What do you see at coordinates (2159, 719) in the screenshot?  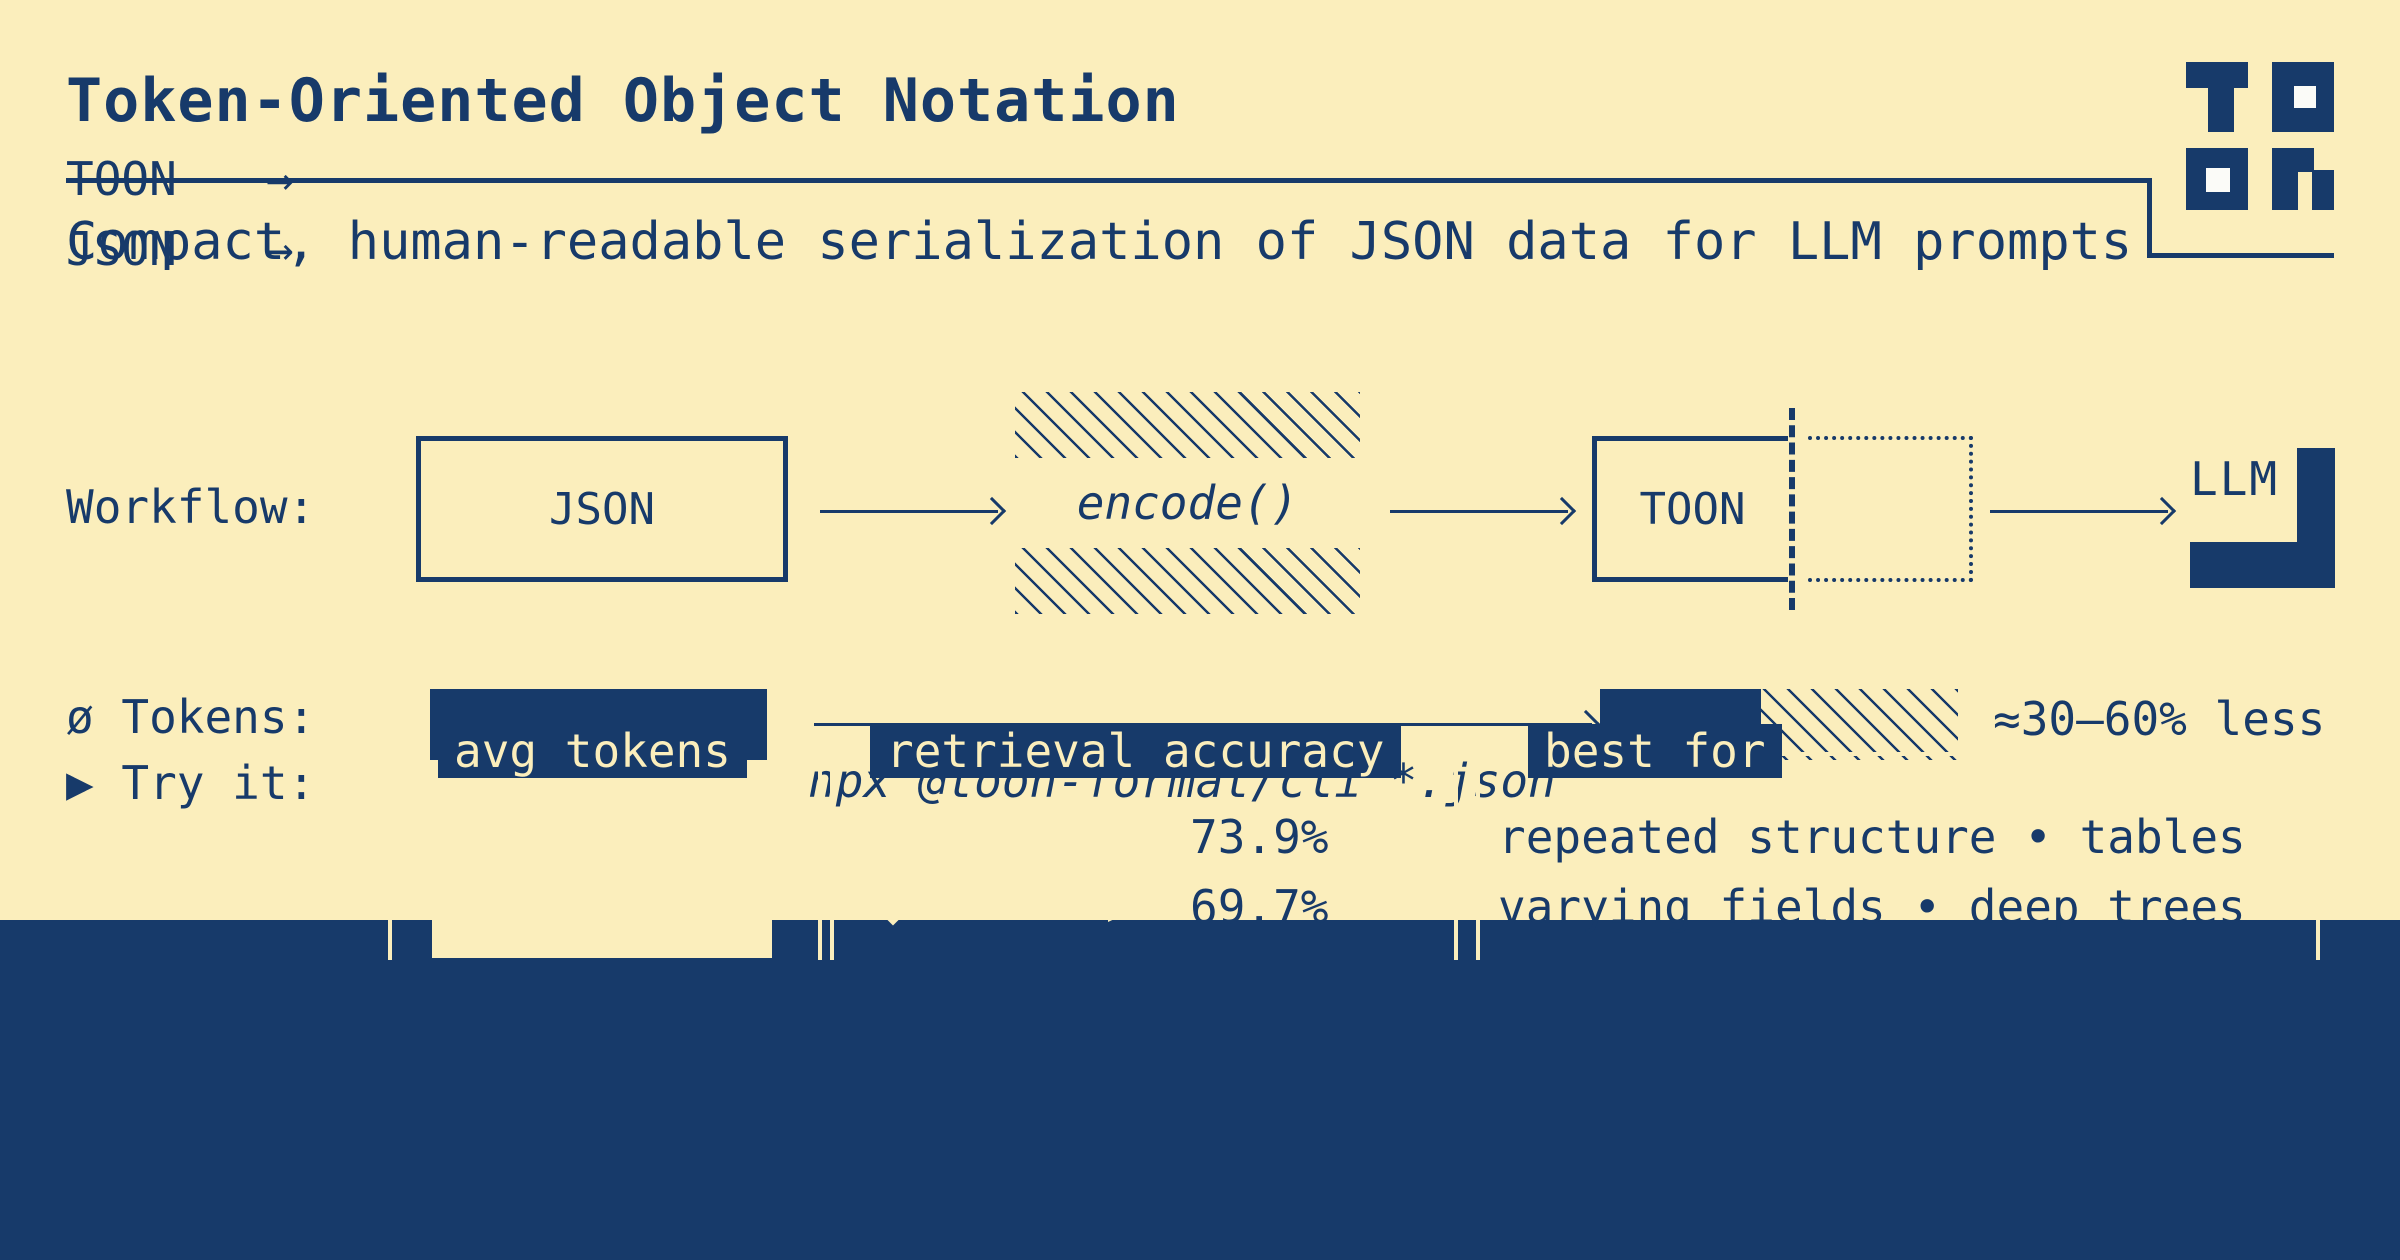 I see `tokens-savings-label: ≈30–60% less` at bounding box center [2159, 719].